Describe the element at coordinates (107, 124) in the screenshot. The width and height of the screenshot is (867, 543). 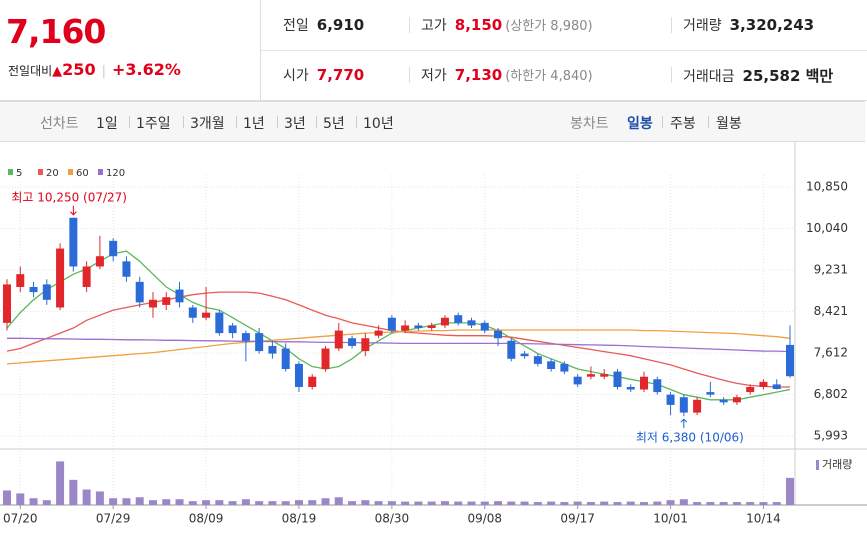
I see `tab: 1일` at that location.